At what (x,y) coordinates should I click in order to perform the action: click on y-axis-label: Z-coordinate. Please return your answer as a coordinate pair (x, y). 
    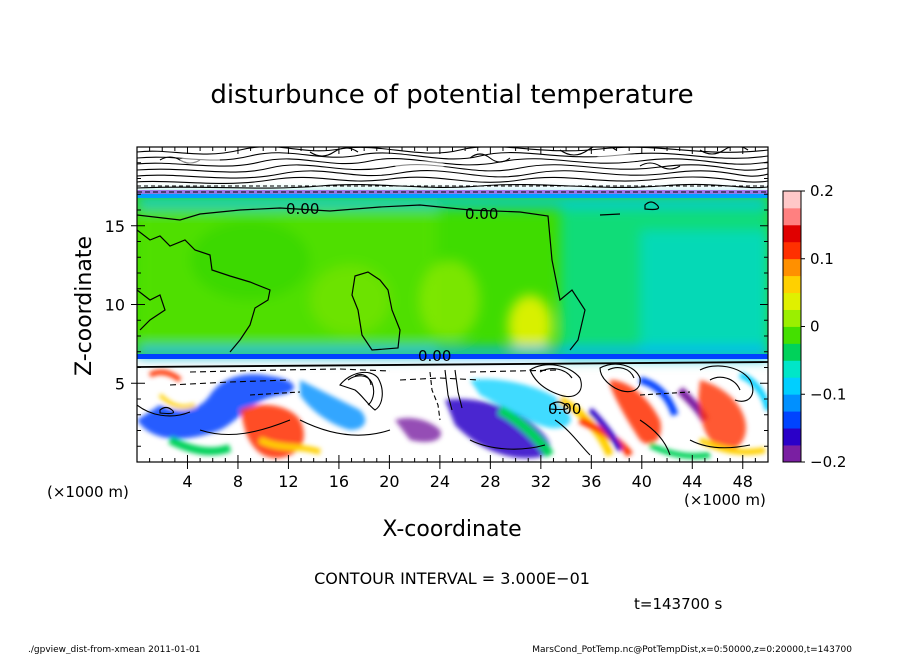
    Looking at the image, I should click on (84, 306).